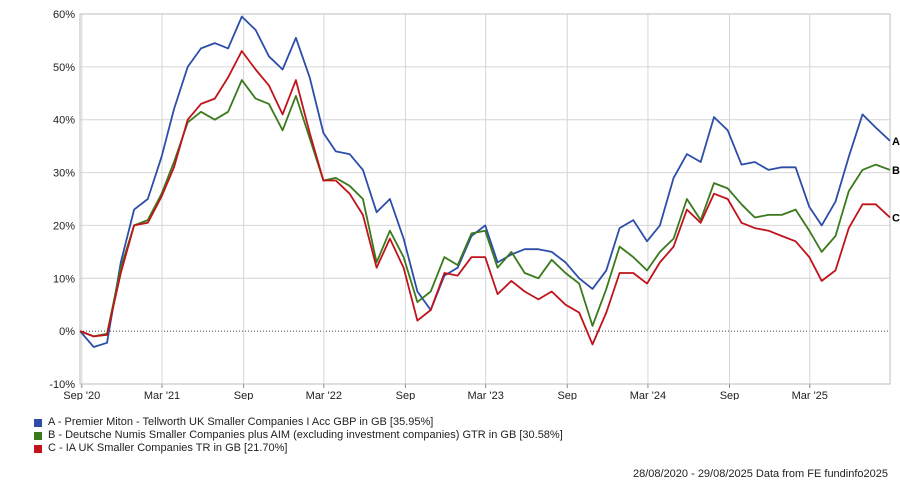  Describe the element at coordinates (64, 226) in the screenshot. I see `y-tick-label: 20%` at that location.